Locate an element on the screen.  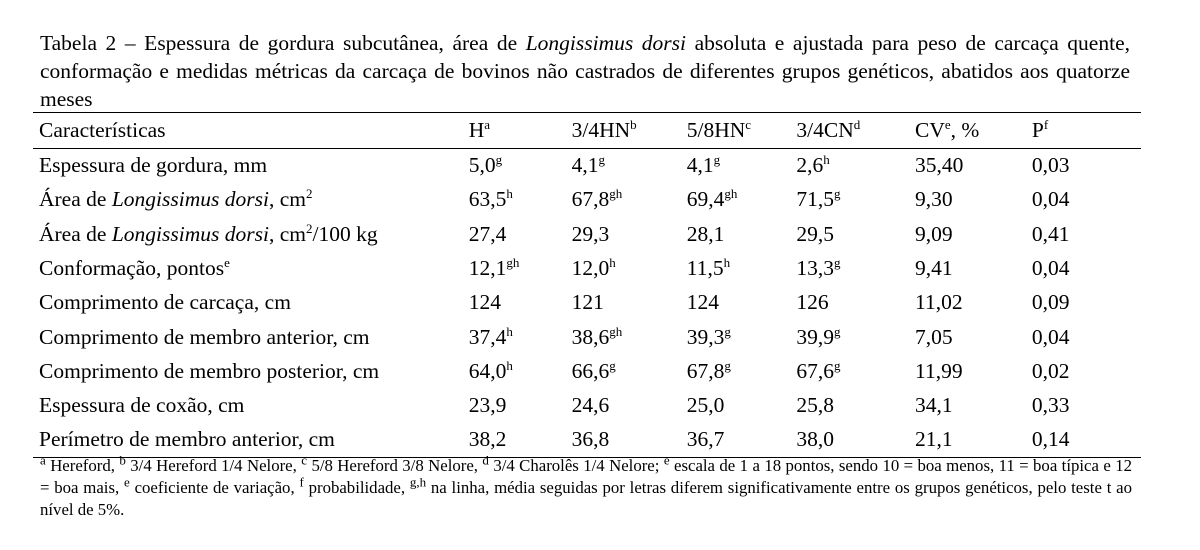
table-cell: 0,02 is located at coordinates (1050, 370).